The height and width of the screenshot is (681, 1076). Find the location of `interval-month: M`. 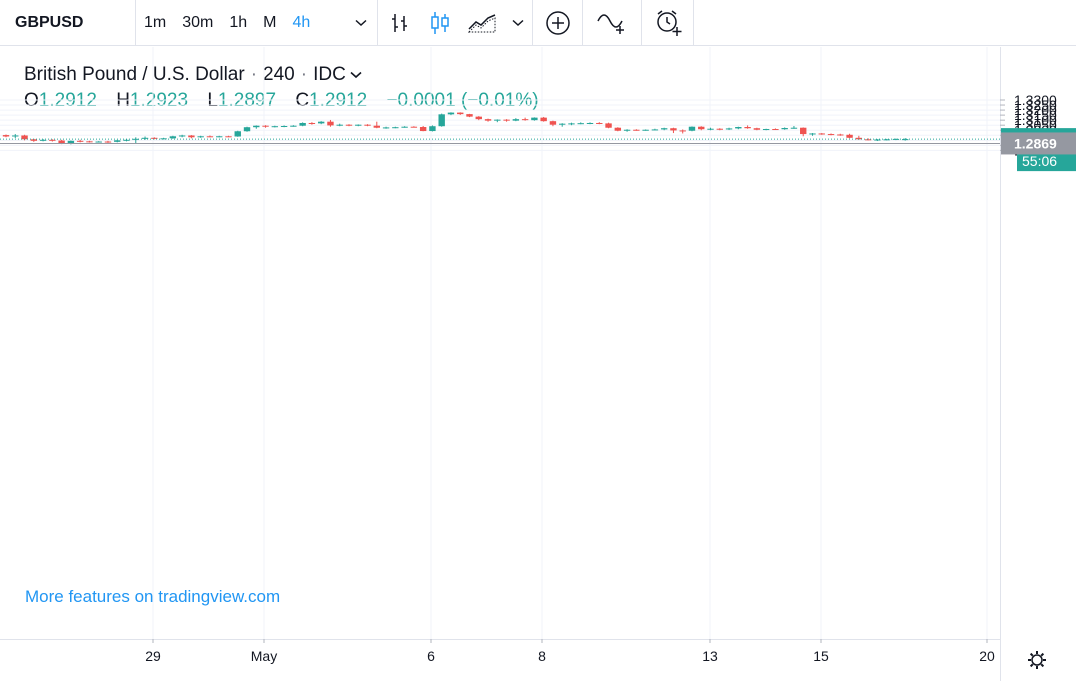

interval-month: M is located at coordinates (270, 22).